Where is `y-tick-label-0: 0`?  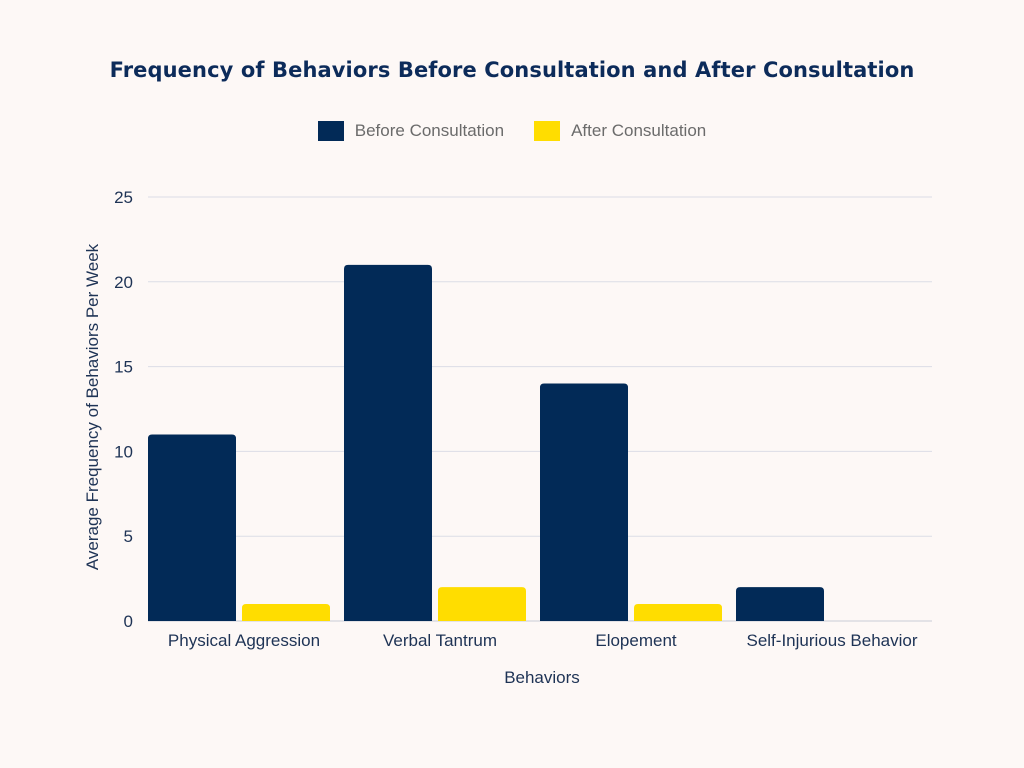 y-tick-label-0: 0 is located at coordinates (128, 621).